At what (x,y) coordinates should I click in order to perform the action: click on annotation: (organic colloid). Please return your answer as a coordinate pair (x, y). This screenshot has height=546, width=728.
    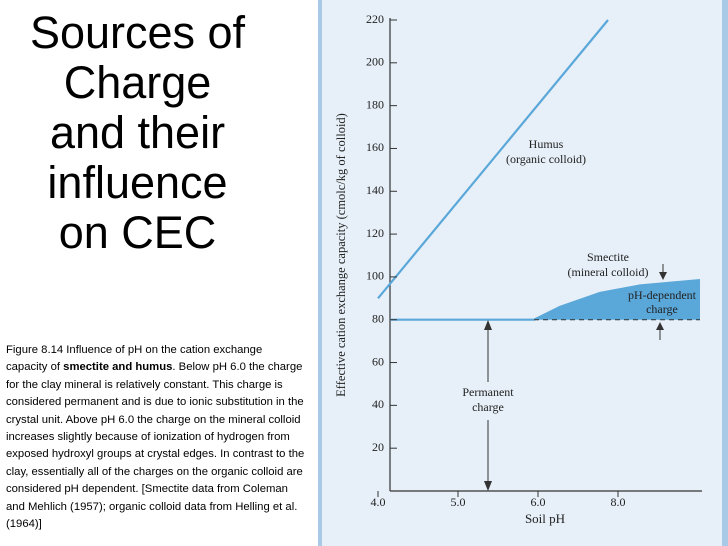
    Looking at the image, I should click on (546, 159).